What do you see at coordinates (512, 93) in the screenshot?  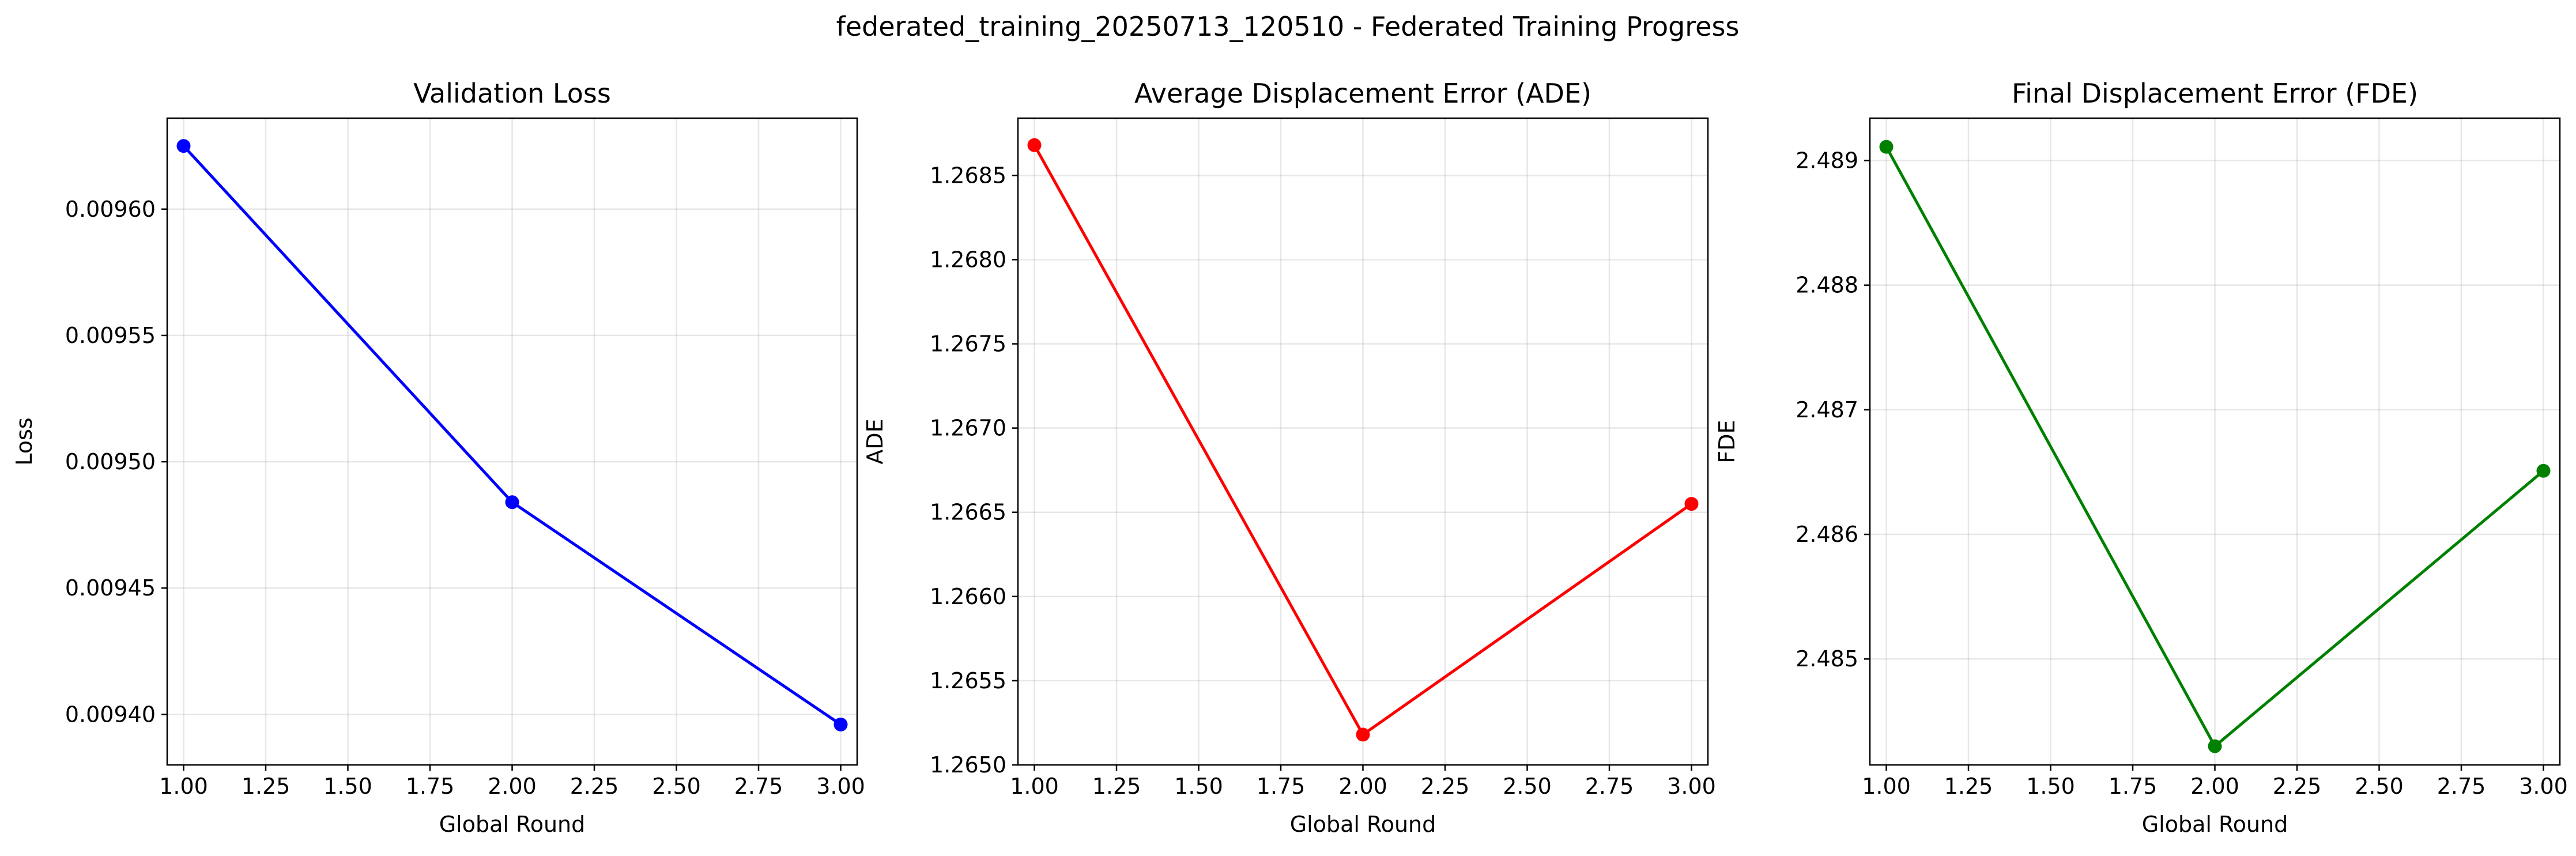 I see `plot-title: Validation Loss` at bounding box center [512, 93].